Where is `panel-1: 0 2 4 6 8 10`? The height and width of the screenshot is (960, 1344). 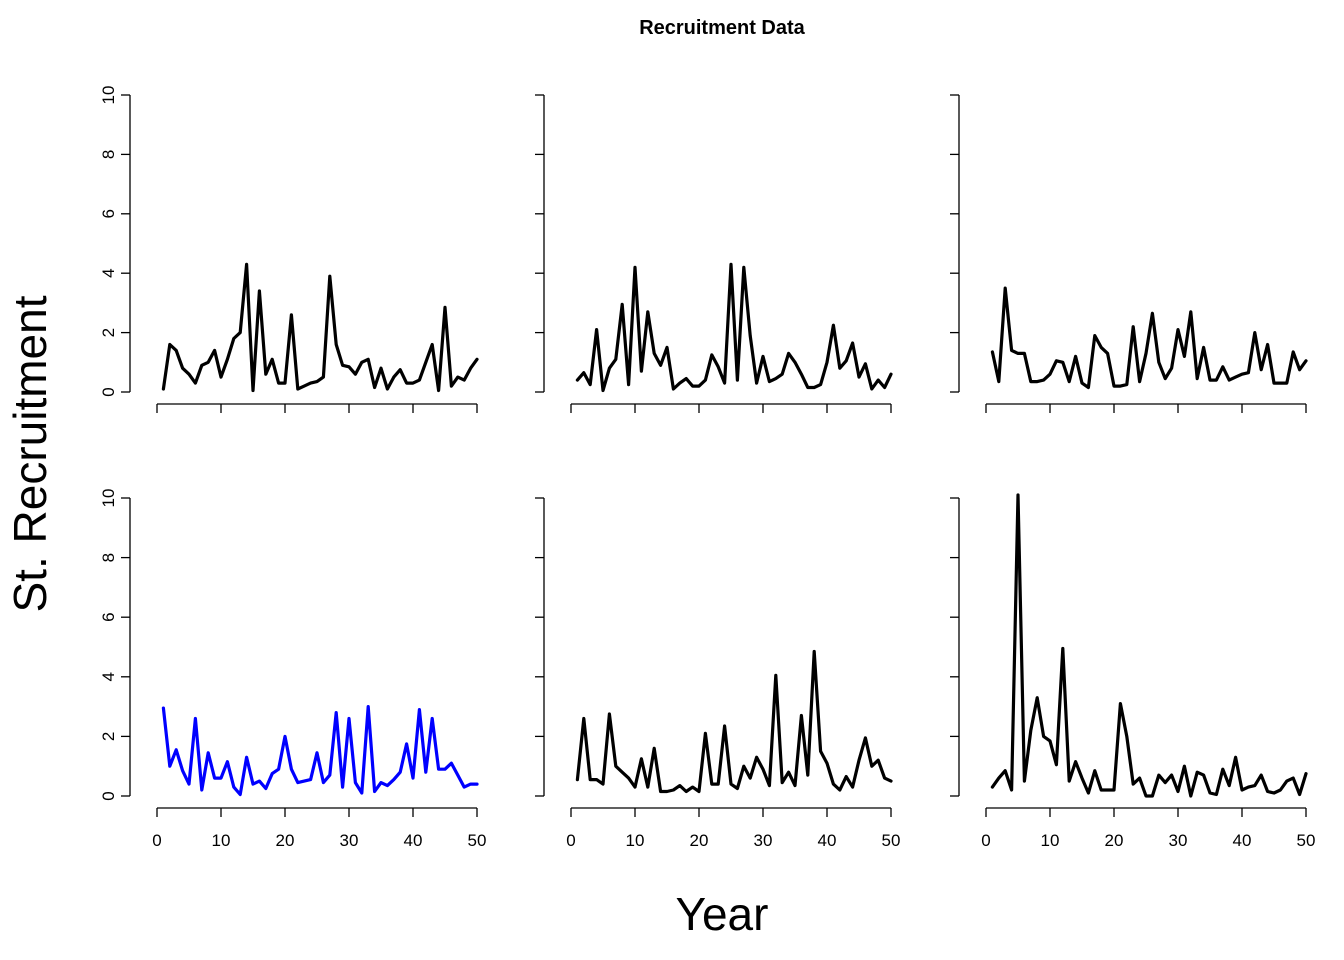 panel-1: 0 2 4 6 8 10 is located at coordinates (289, 249).